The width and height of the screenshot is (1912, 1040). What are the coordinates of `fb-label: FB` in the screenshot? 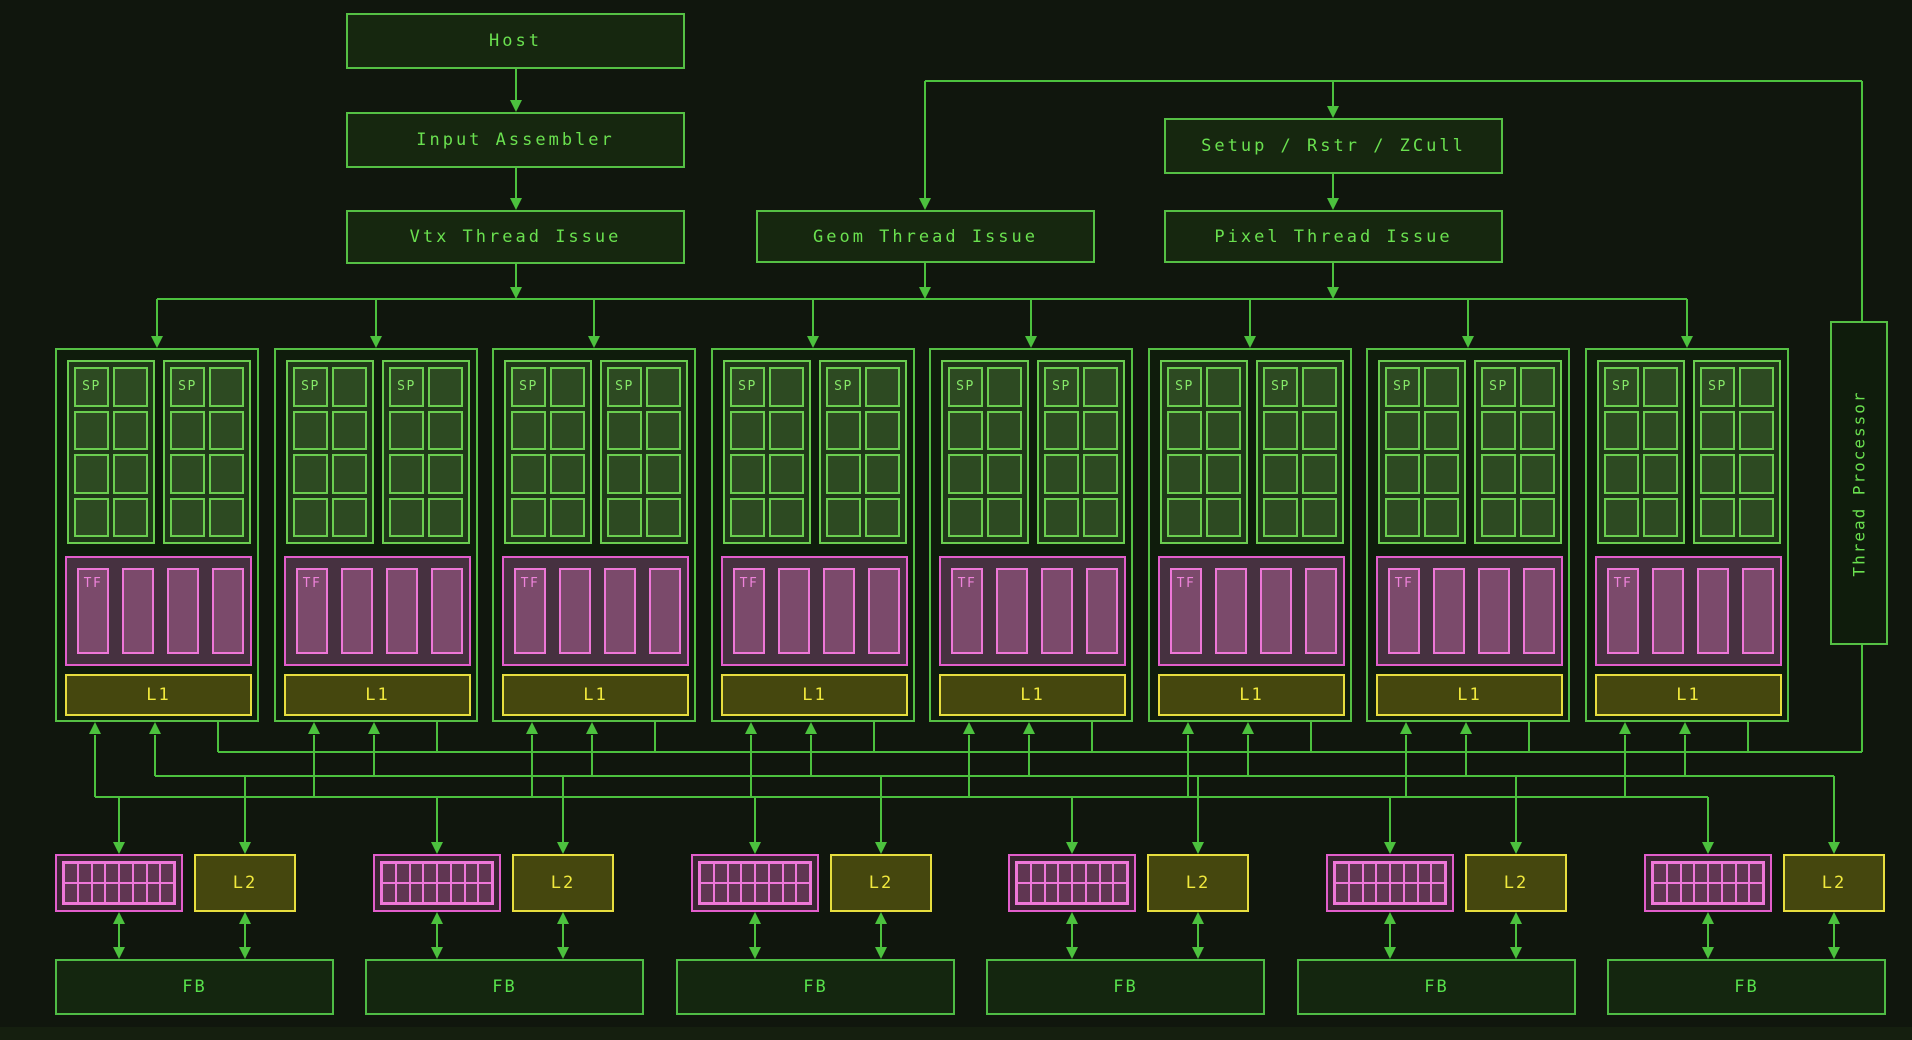 It's located at (1746, 987).